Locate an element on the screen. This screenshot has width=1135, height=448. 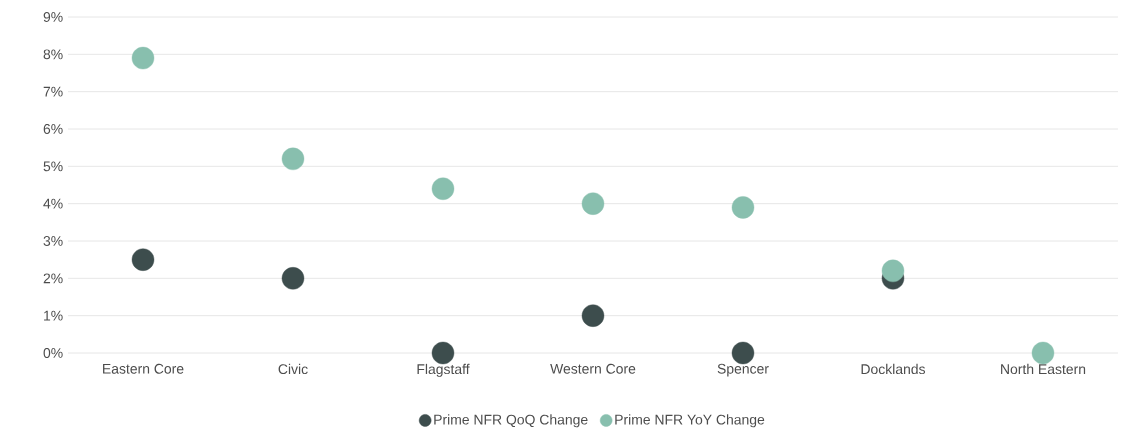
x-tick-label: Spencer is located at coordinates (743, 370).